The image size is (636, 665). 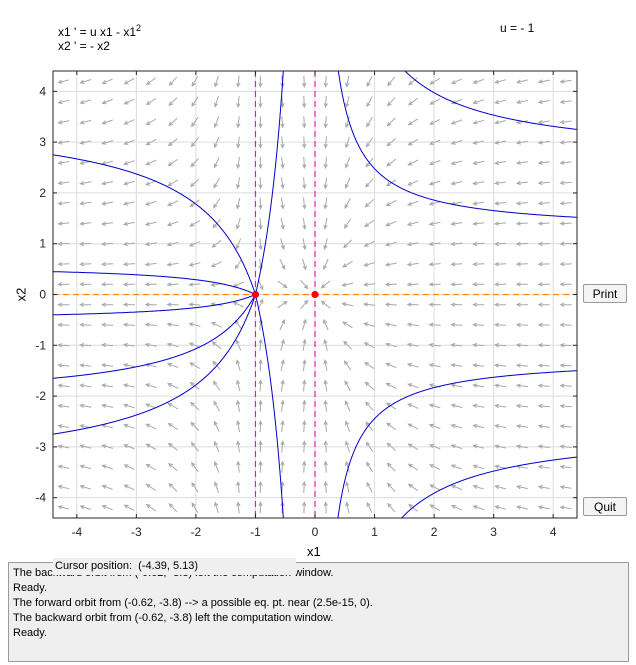 What do you see at coordinates (76, 532) in the screenshot?
I see `x-tick-label: -4` at bounding box center [76, 532].